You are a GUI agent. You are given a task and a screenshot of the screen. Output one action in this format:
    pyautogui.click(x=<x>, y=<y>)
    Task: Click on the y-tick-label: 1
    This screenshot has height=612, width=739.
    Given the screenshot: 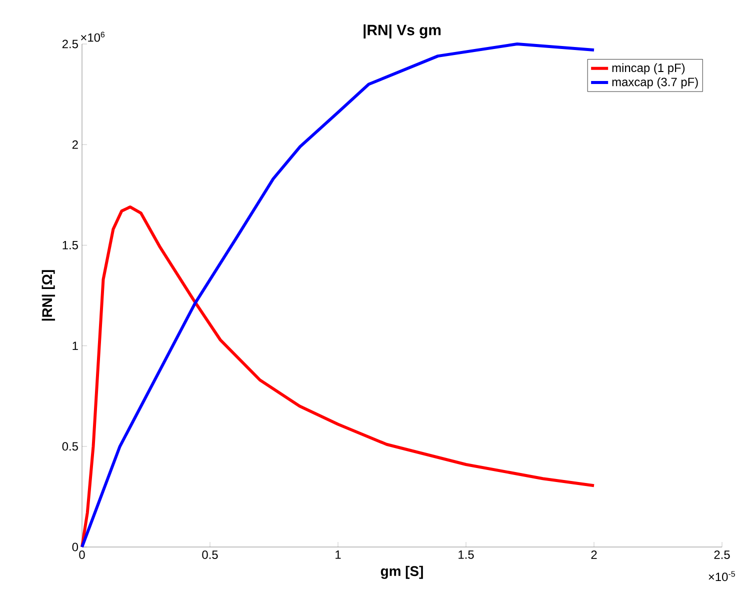 What is the action you would take?
    pyautogui.click(x=75, y=346)
    